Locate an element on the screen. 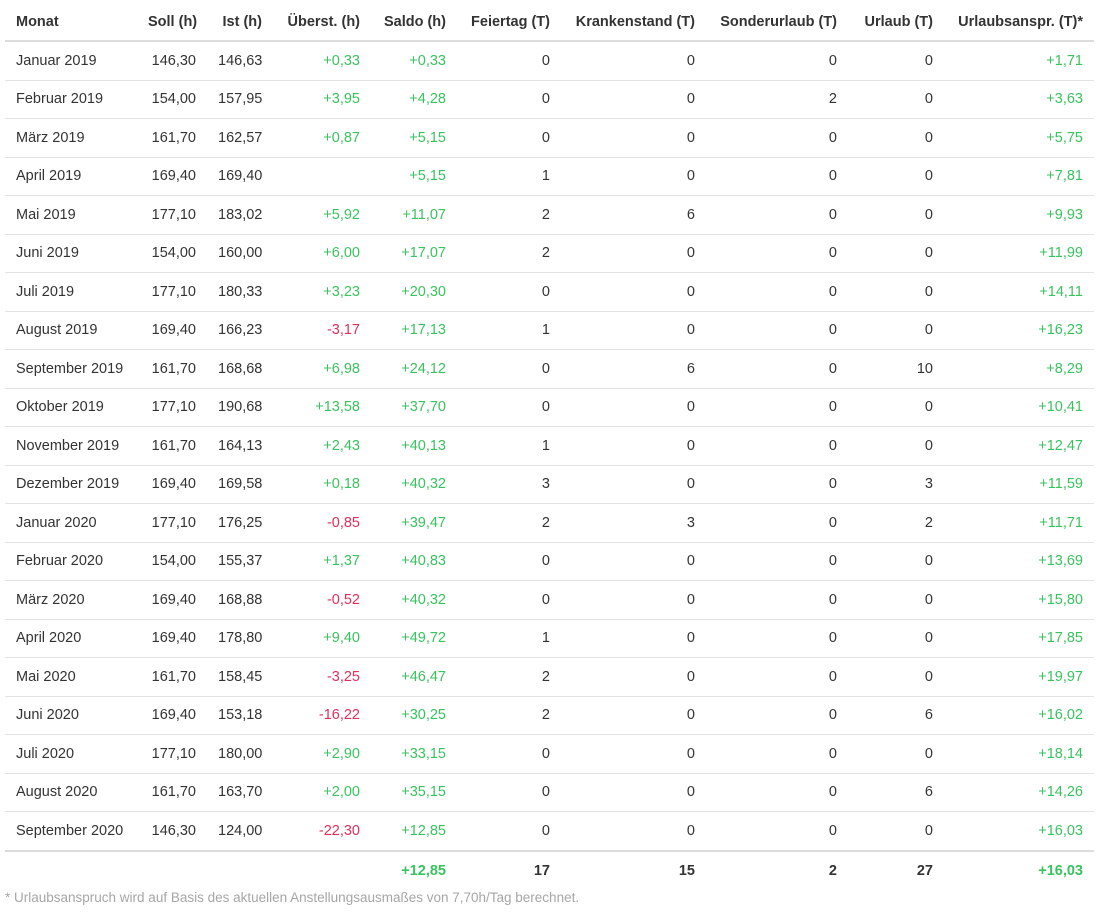  cell-saldo: +5,15 is located at coordinates (414, 176).